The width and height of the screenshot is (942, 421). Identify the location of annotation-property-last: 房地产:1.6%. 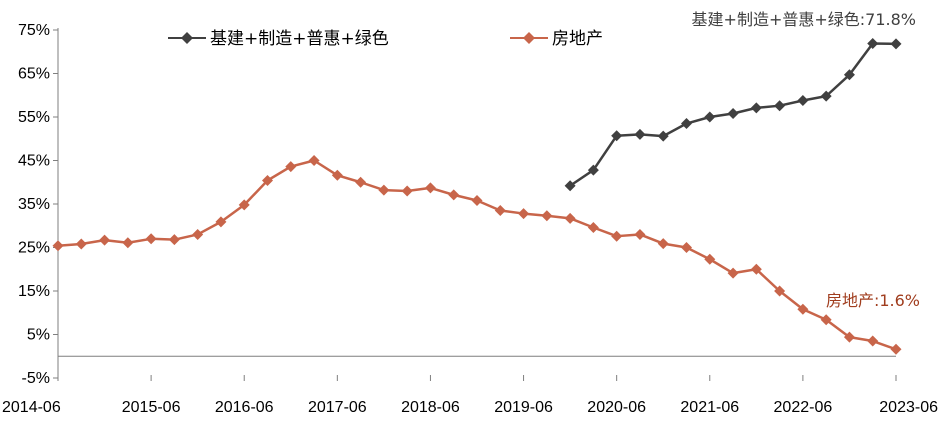
(873, 300).